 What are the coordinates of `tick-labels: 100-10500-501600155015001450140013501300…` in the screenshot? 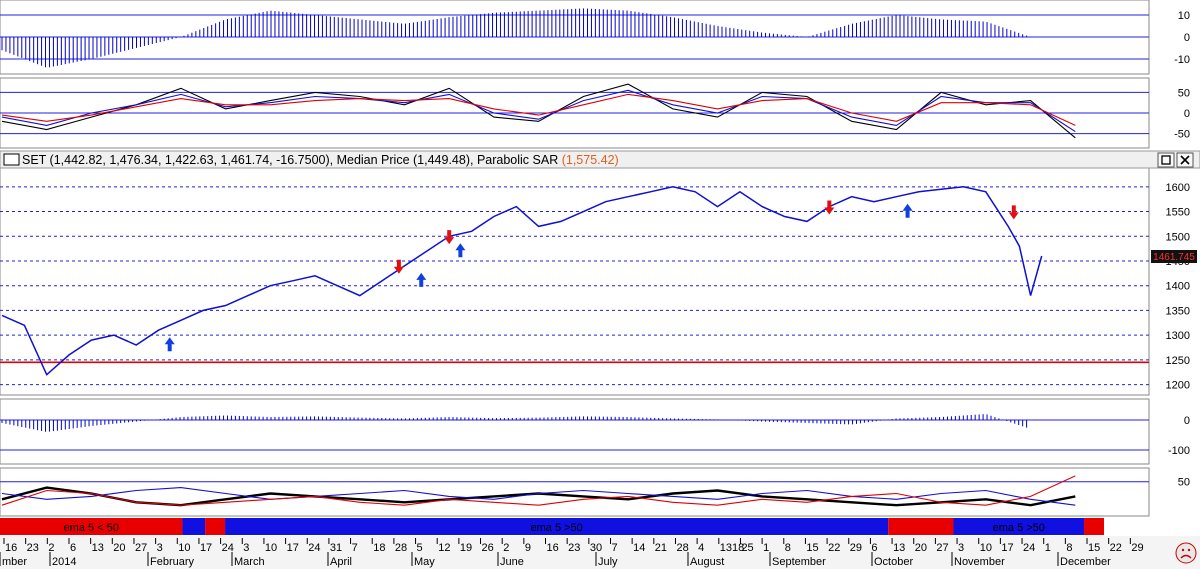 It's located at (1178, 249).